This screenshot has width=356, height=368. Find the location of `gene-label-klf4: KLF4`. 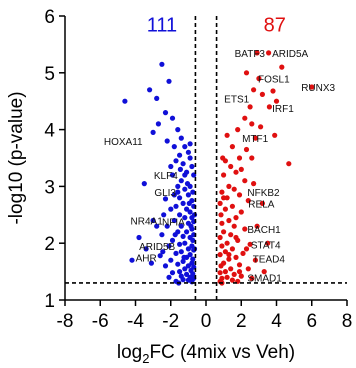

gene-label-klf4: KLF4 is located at coordinates (166, 176).